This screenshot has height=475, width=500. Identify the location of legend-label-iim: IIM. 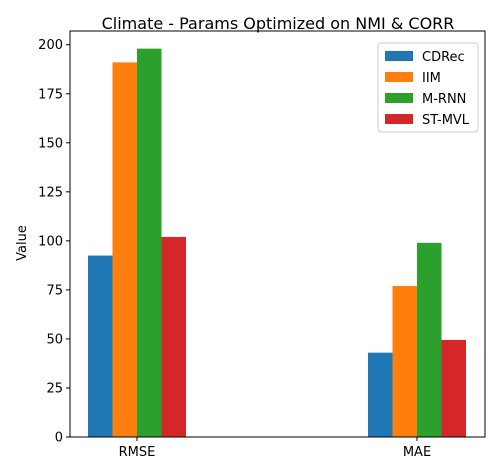
(431, 78).